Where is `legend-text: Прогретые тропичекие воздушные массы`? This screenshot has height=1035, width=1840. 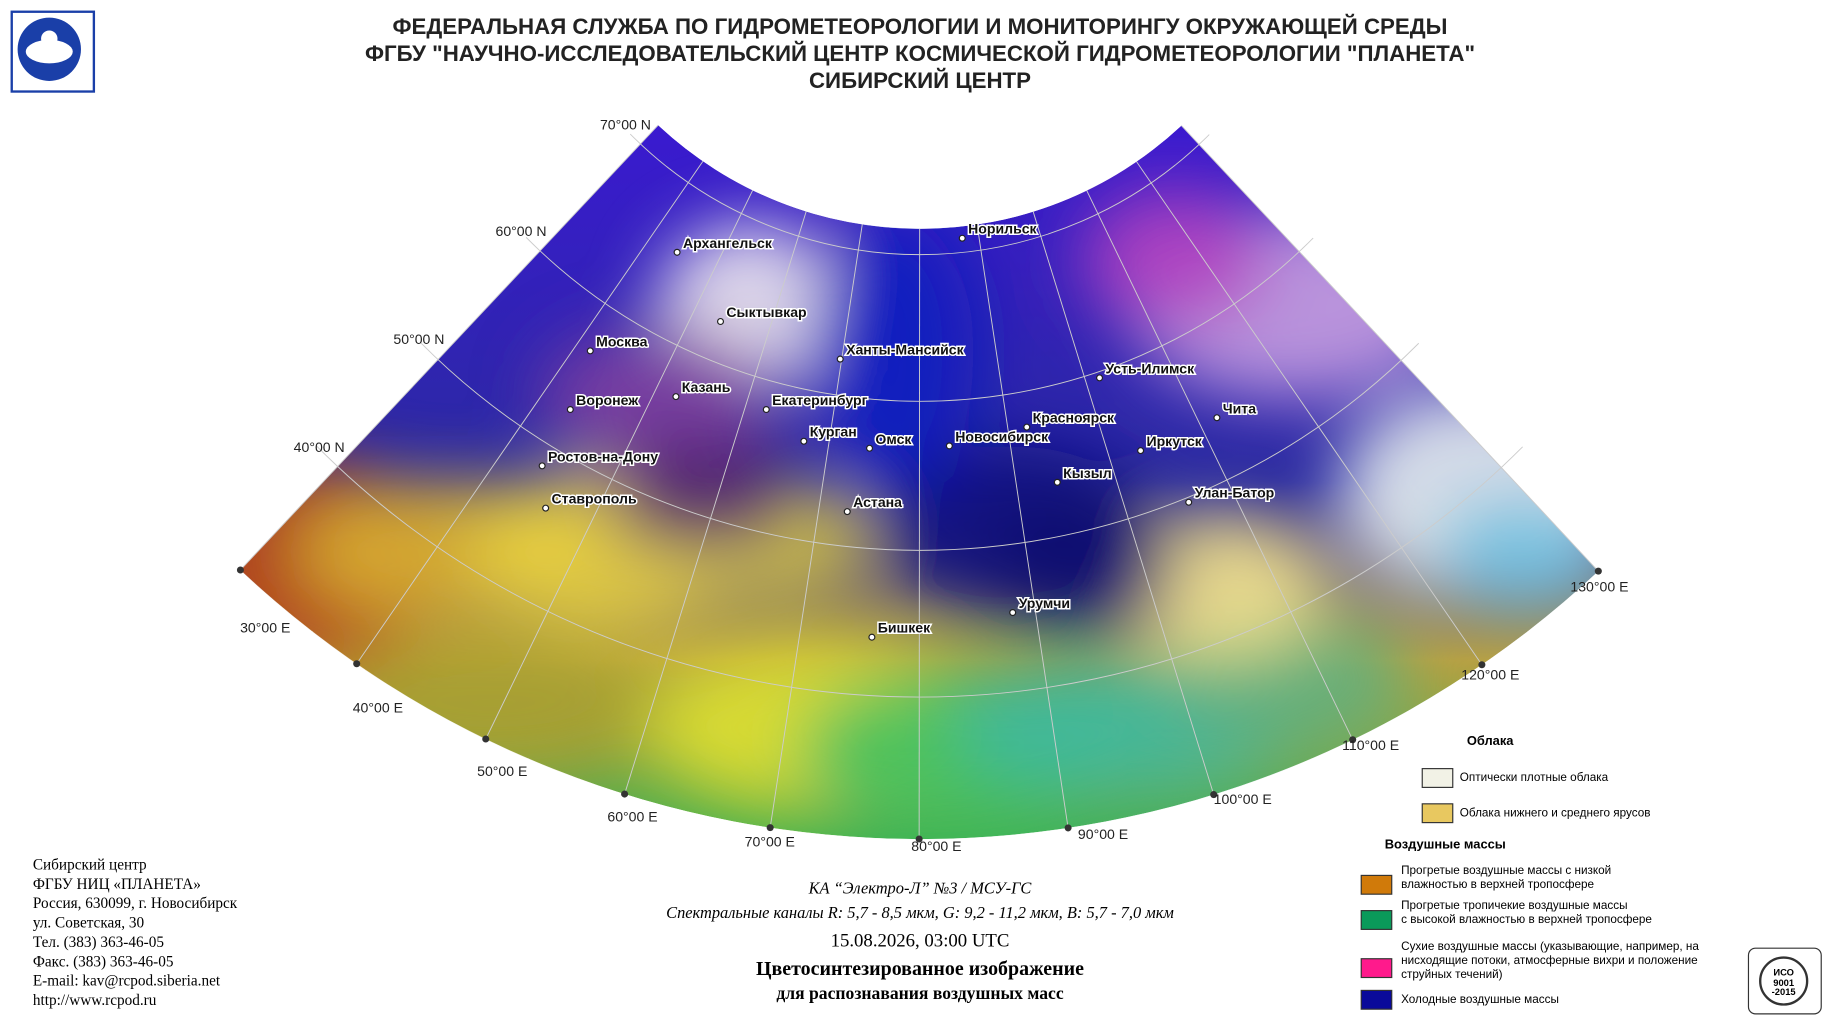 legend-text: Прогретые тропичекие воздушные массы is located at coordinates (1514, 905).